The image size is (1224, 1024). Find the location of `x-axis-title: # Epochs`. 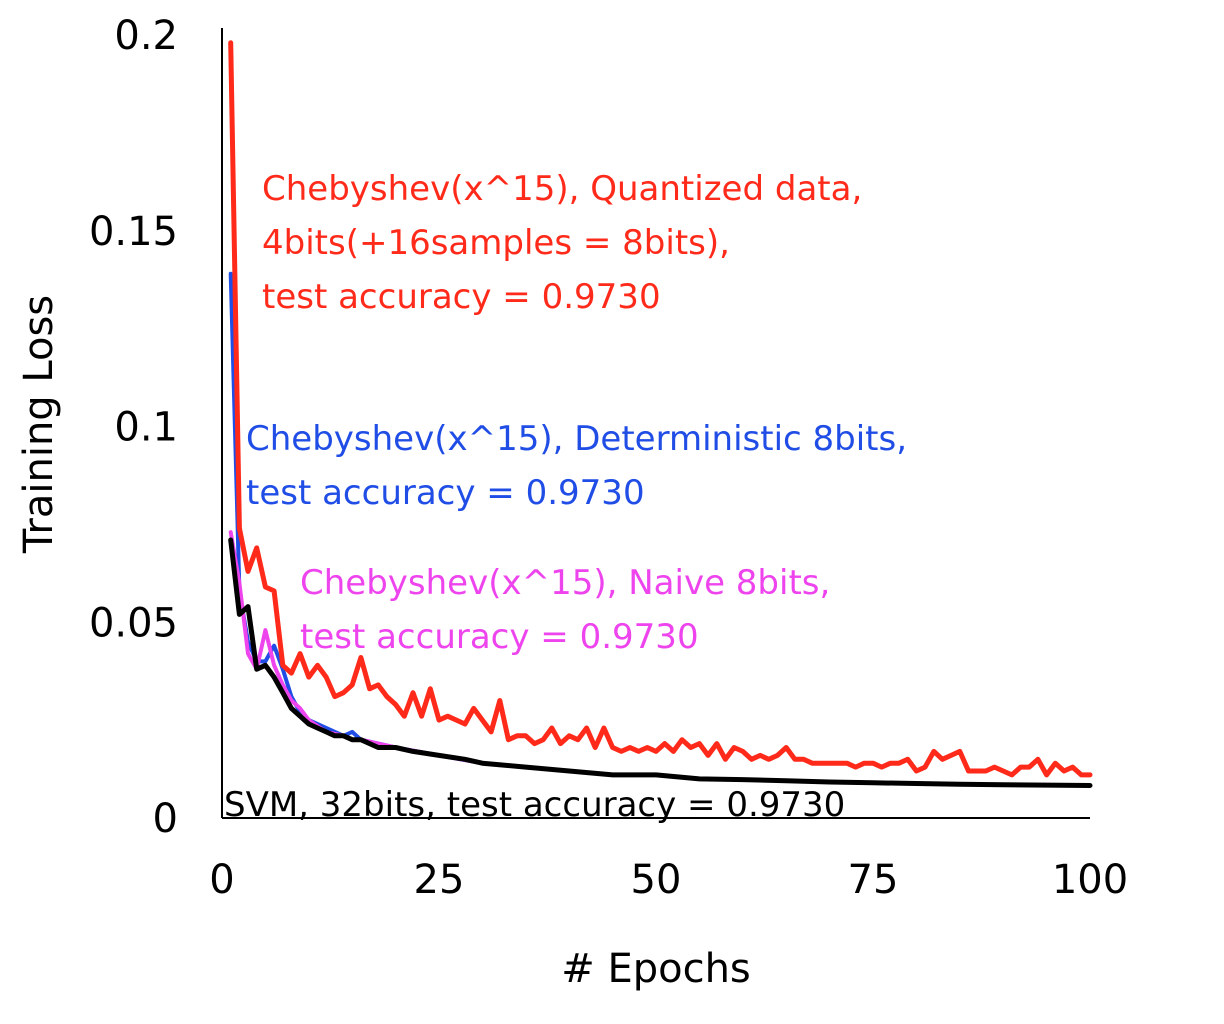

x-axis-title: # Epochs is located at coordinates (656, 969).